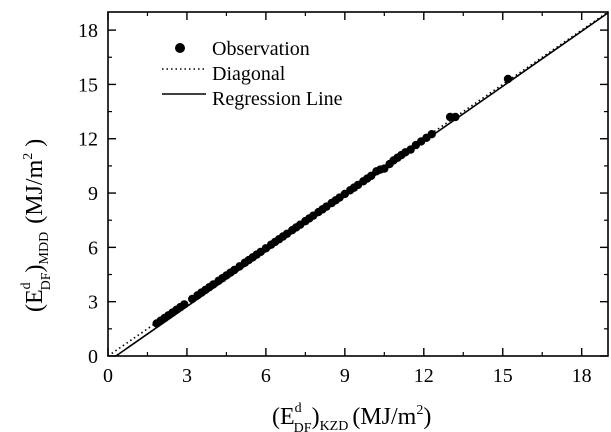 This screenshot has width=611, height=432. Describe the element at coordinates (266, 376) in the screenshot. I see `x-tick-label: 6` at that location.